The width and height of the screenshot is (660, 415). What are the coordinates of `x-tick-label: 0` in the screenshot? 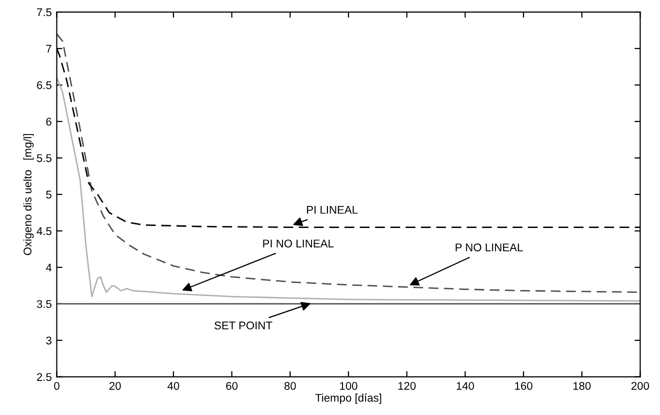 It's located at (57, 386).